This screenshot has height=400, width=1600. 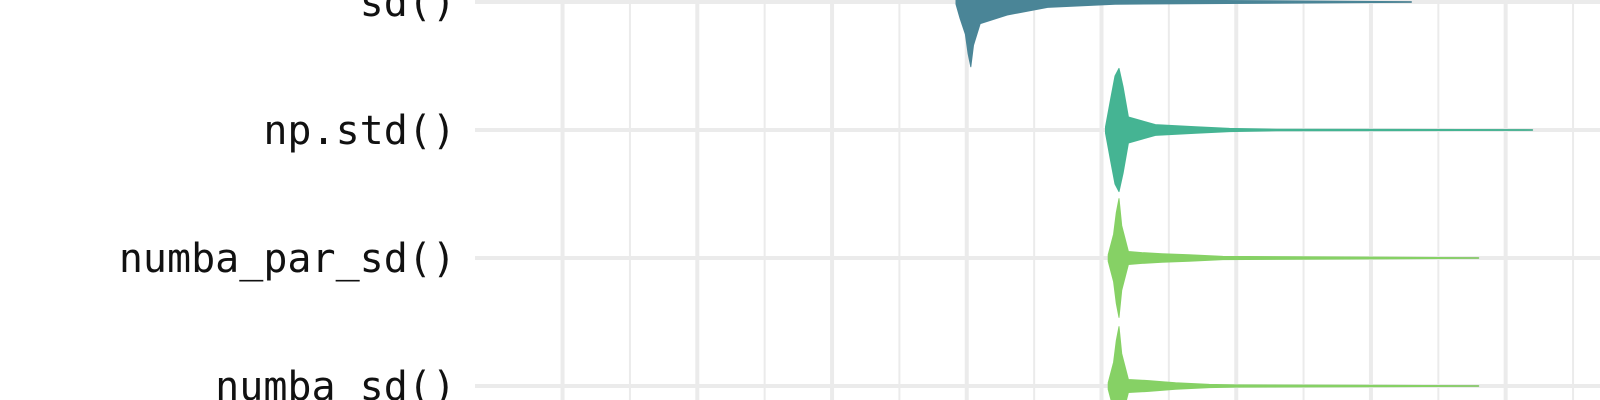 What do you see at coordinates (287, 259) in the screenshot?
I see `y-tick-label-2: numba_par_sd()` at bounding box center [287, 259].